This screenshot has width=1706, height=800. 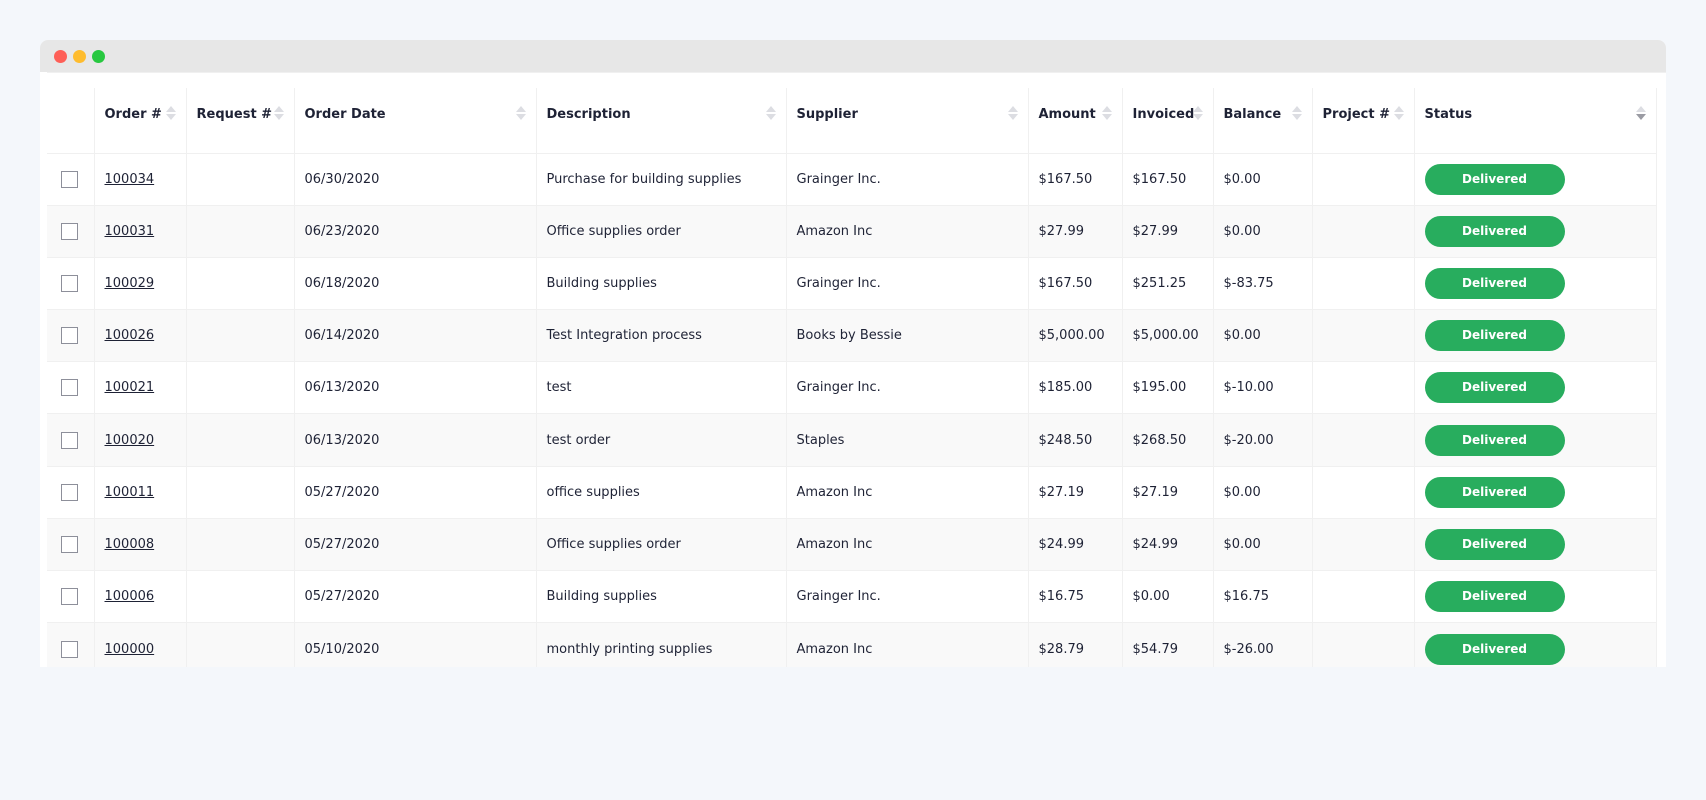 I want to click on maximize-window-button, so click(x=98, y=56).